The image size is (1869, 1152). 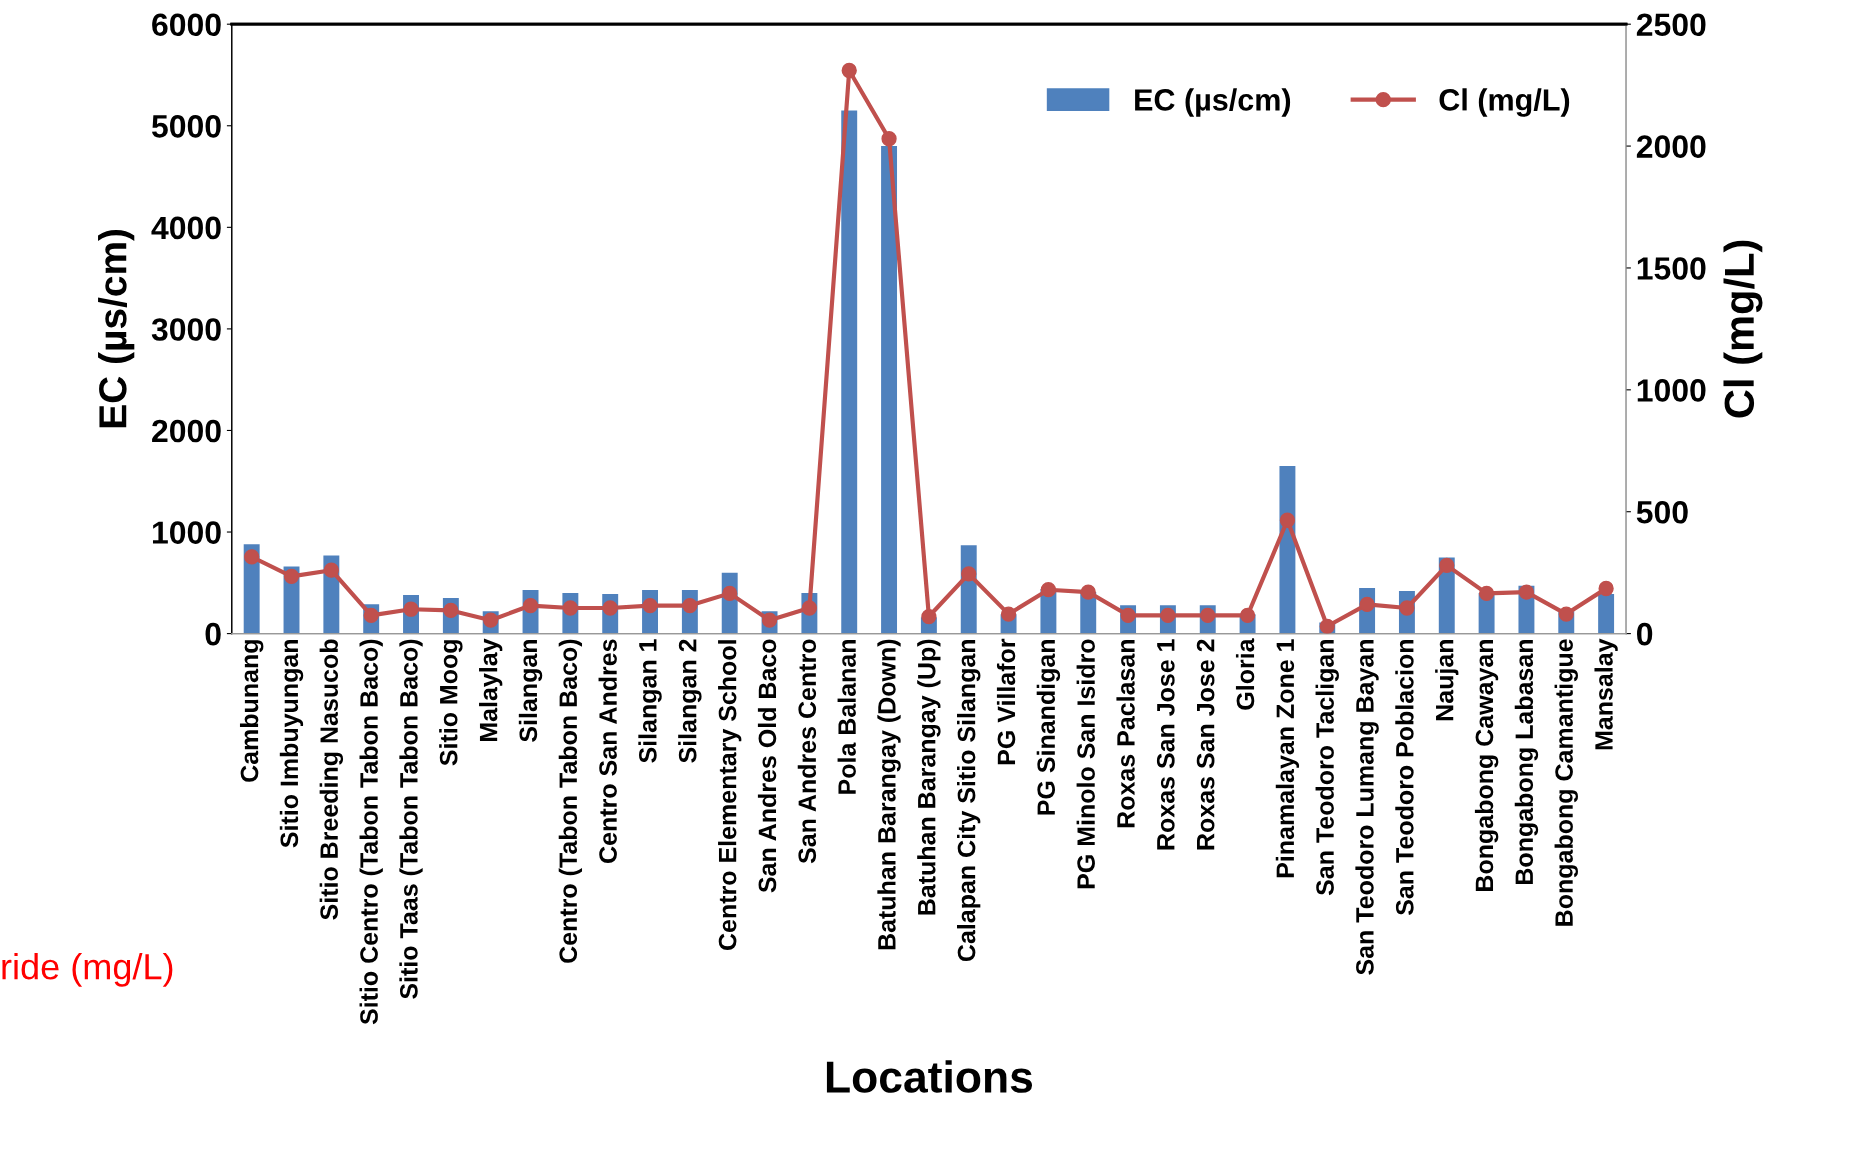 I want to click on x-tick-label: Pinamalayan Zone 1, so click(x=1287, y=758).